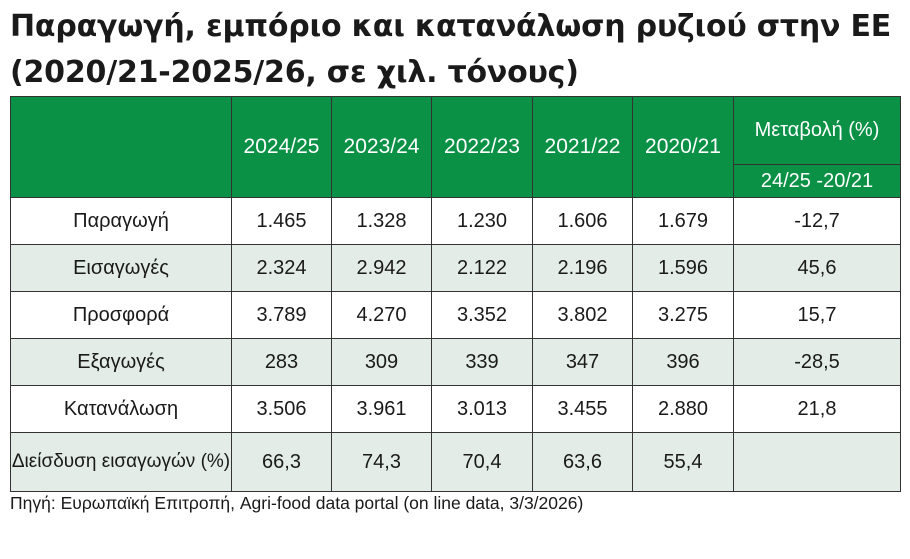  Describe the element at coordinates (683, 268) in the screenshot. I see `table-cell: 1.596` at that location.